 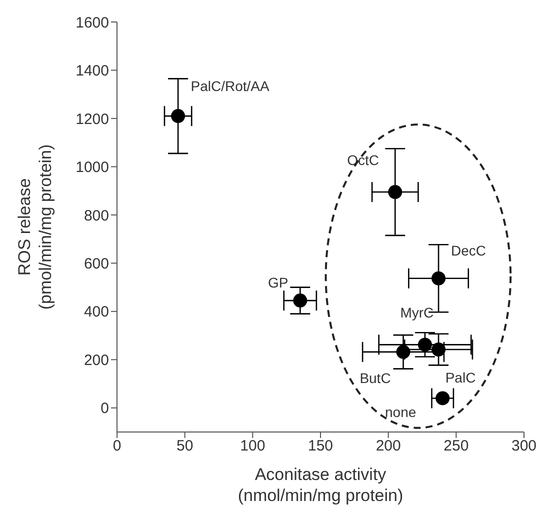 What do you see at coordinates (460, 378) in the screenshot?
I see `annotation: PalC` at bounding box center [460, 378].